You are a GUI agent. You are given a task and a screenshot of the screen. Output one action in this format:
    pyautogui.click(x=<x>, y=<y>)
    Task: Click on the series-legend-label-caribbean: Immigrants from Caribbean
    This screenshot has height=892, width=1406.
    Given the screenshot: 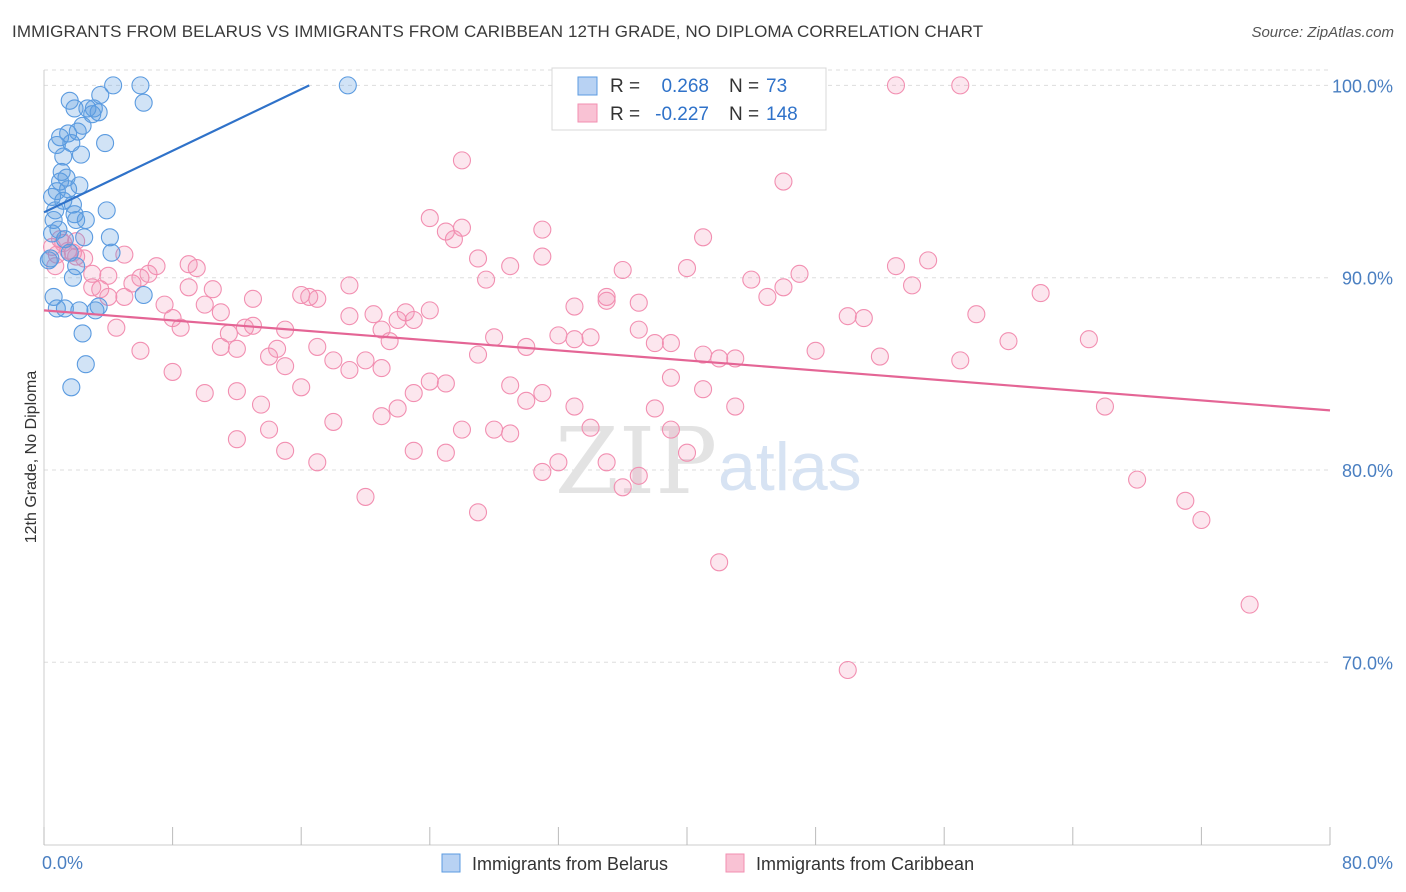 What is the action you would take?
    pyautogui.click(x=865, y=864)
    